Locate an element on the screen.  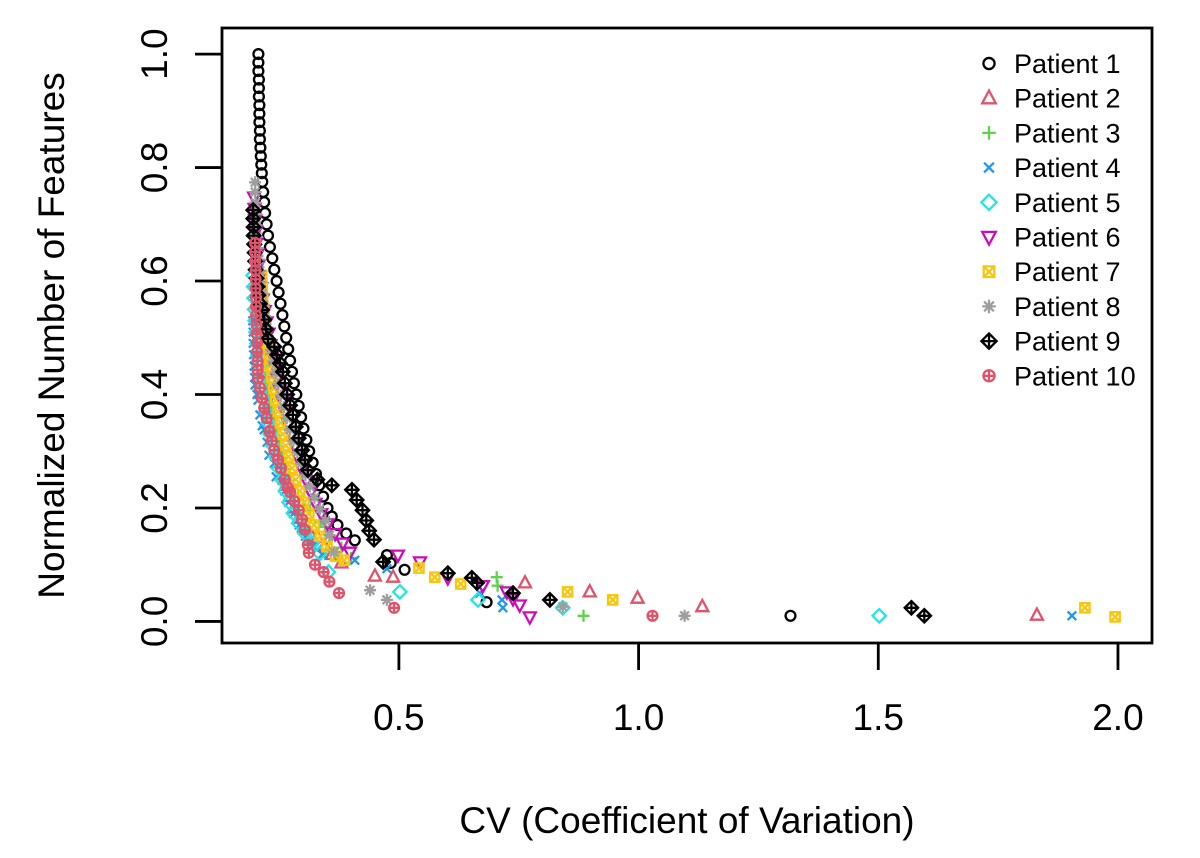
legend-item-patient-5: Patient 5 is located at coordinates (1050, 203).